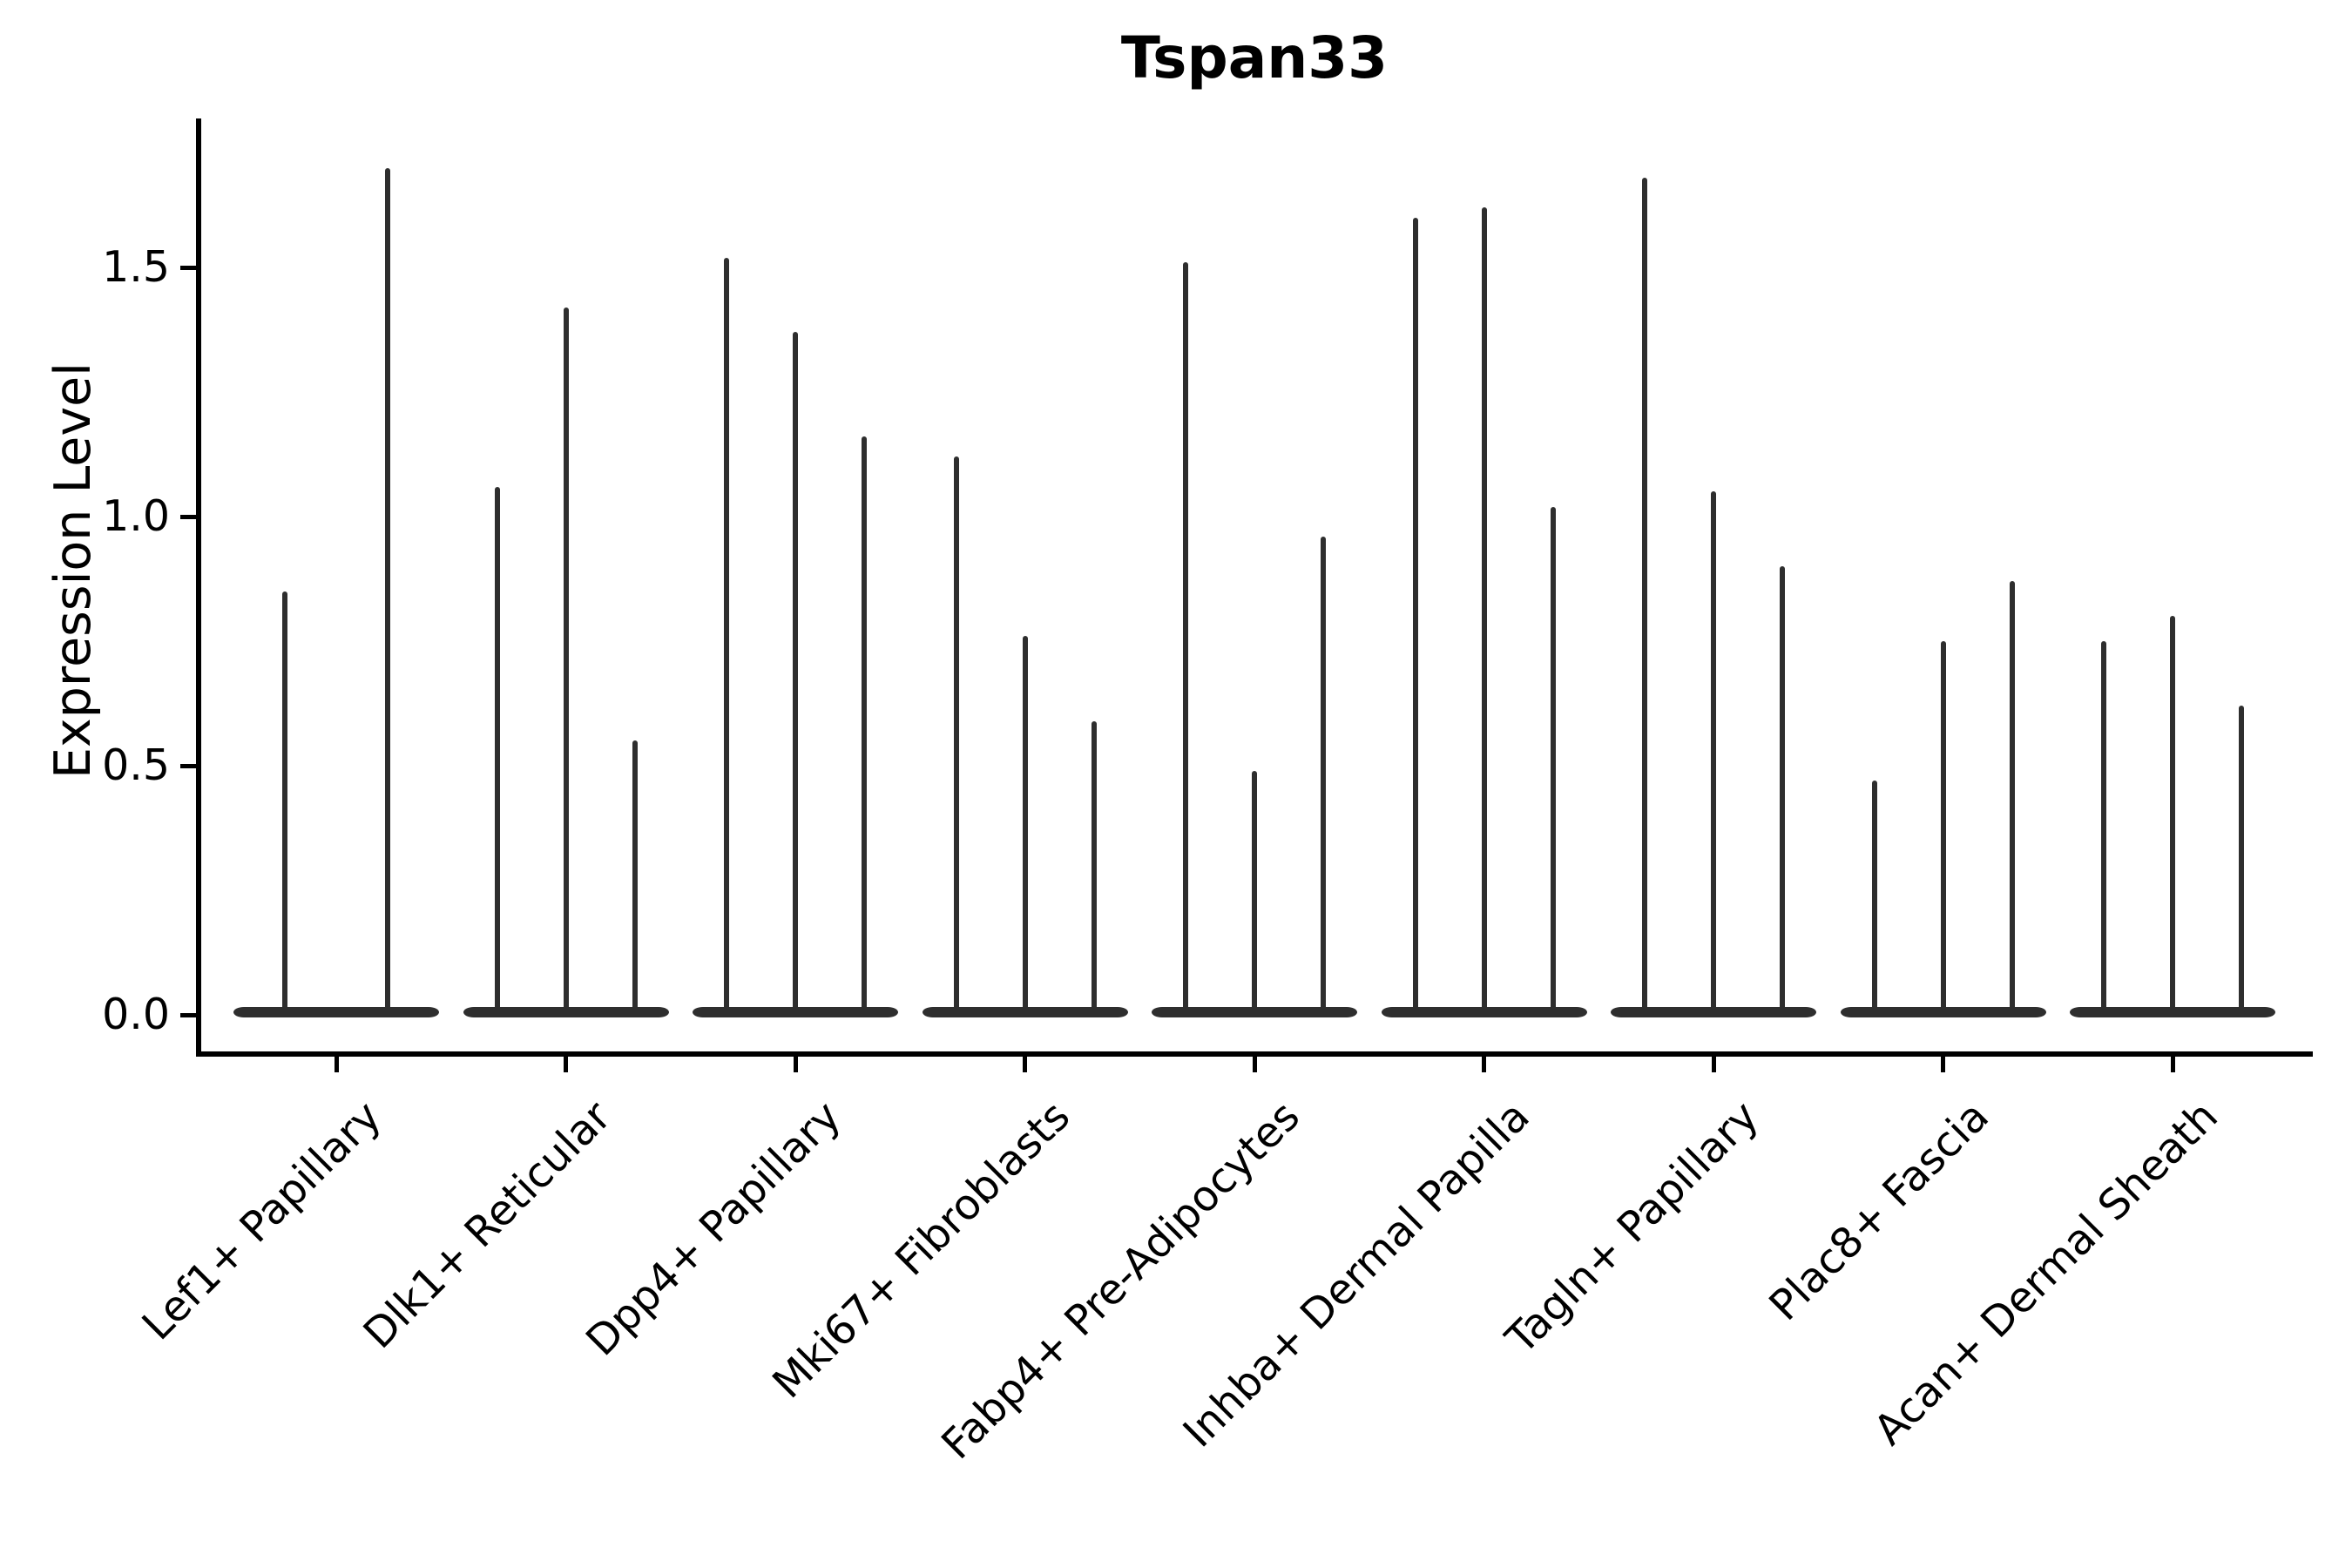  What do you see at coordinates (1254, 1054) in the screenshot?
I see `x-axis-spine` at bounding box center [1254, 1054].